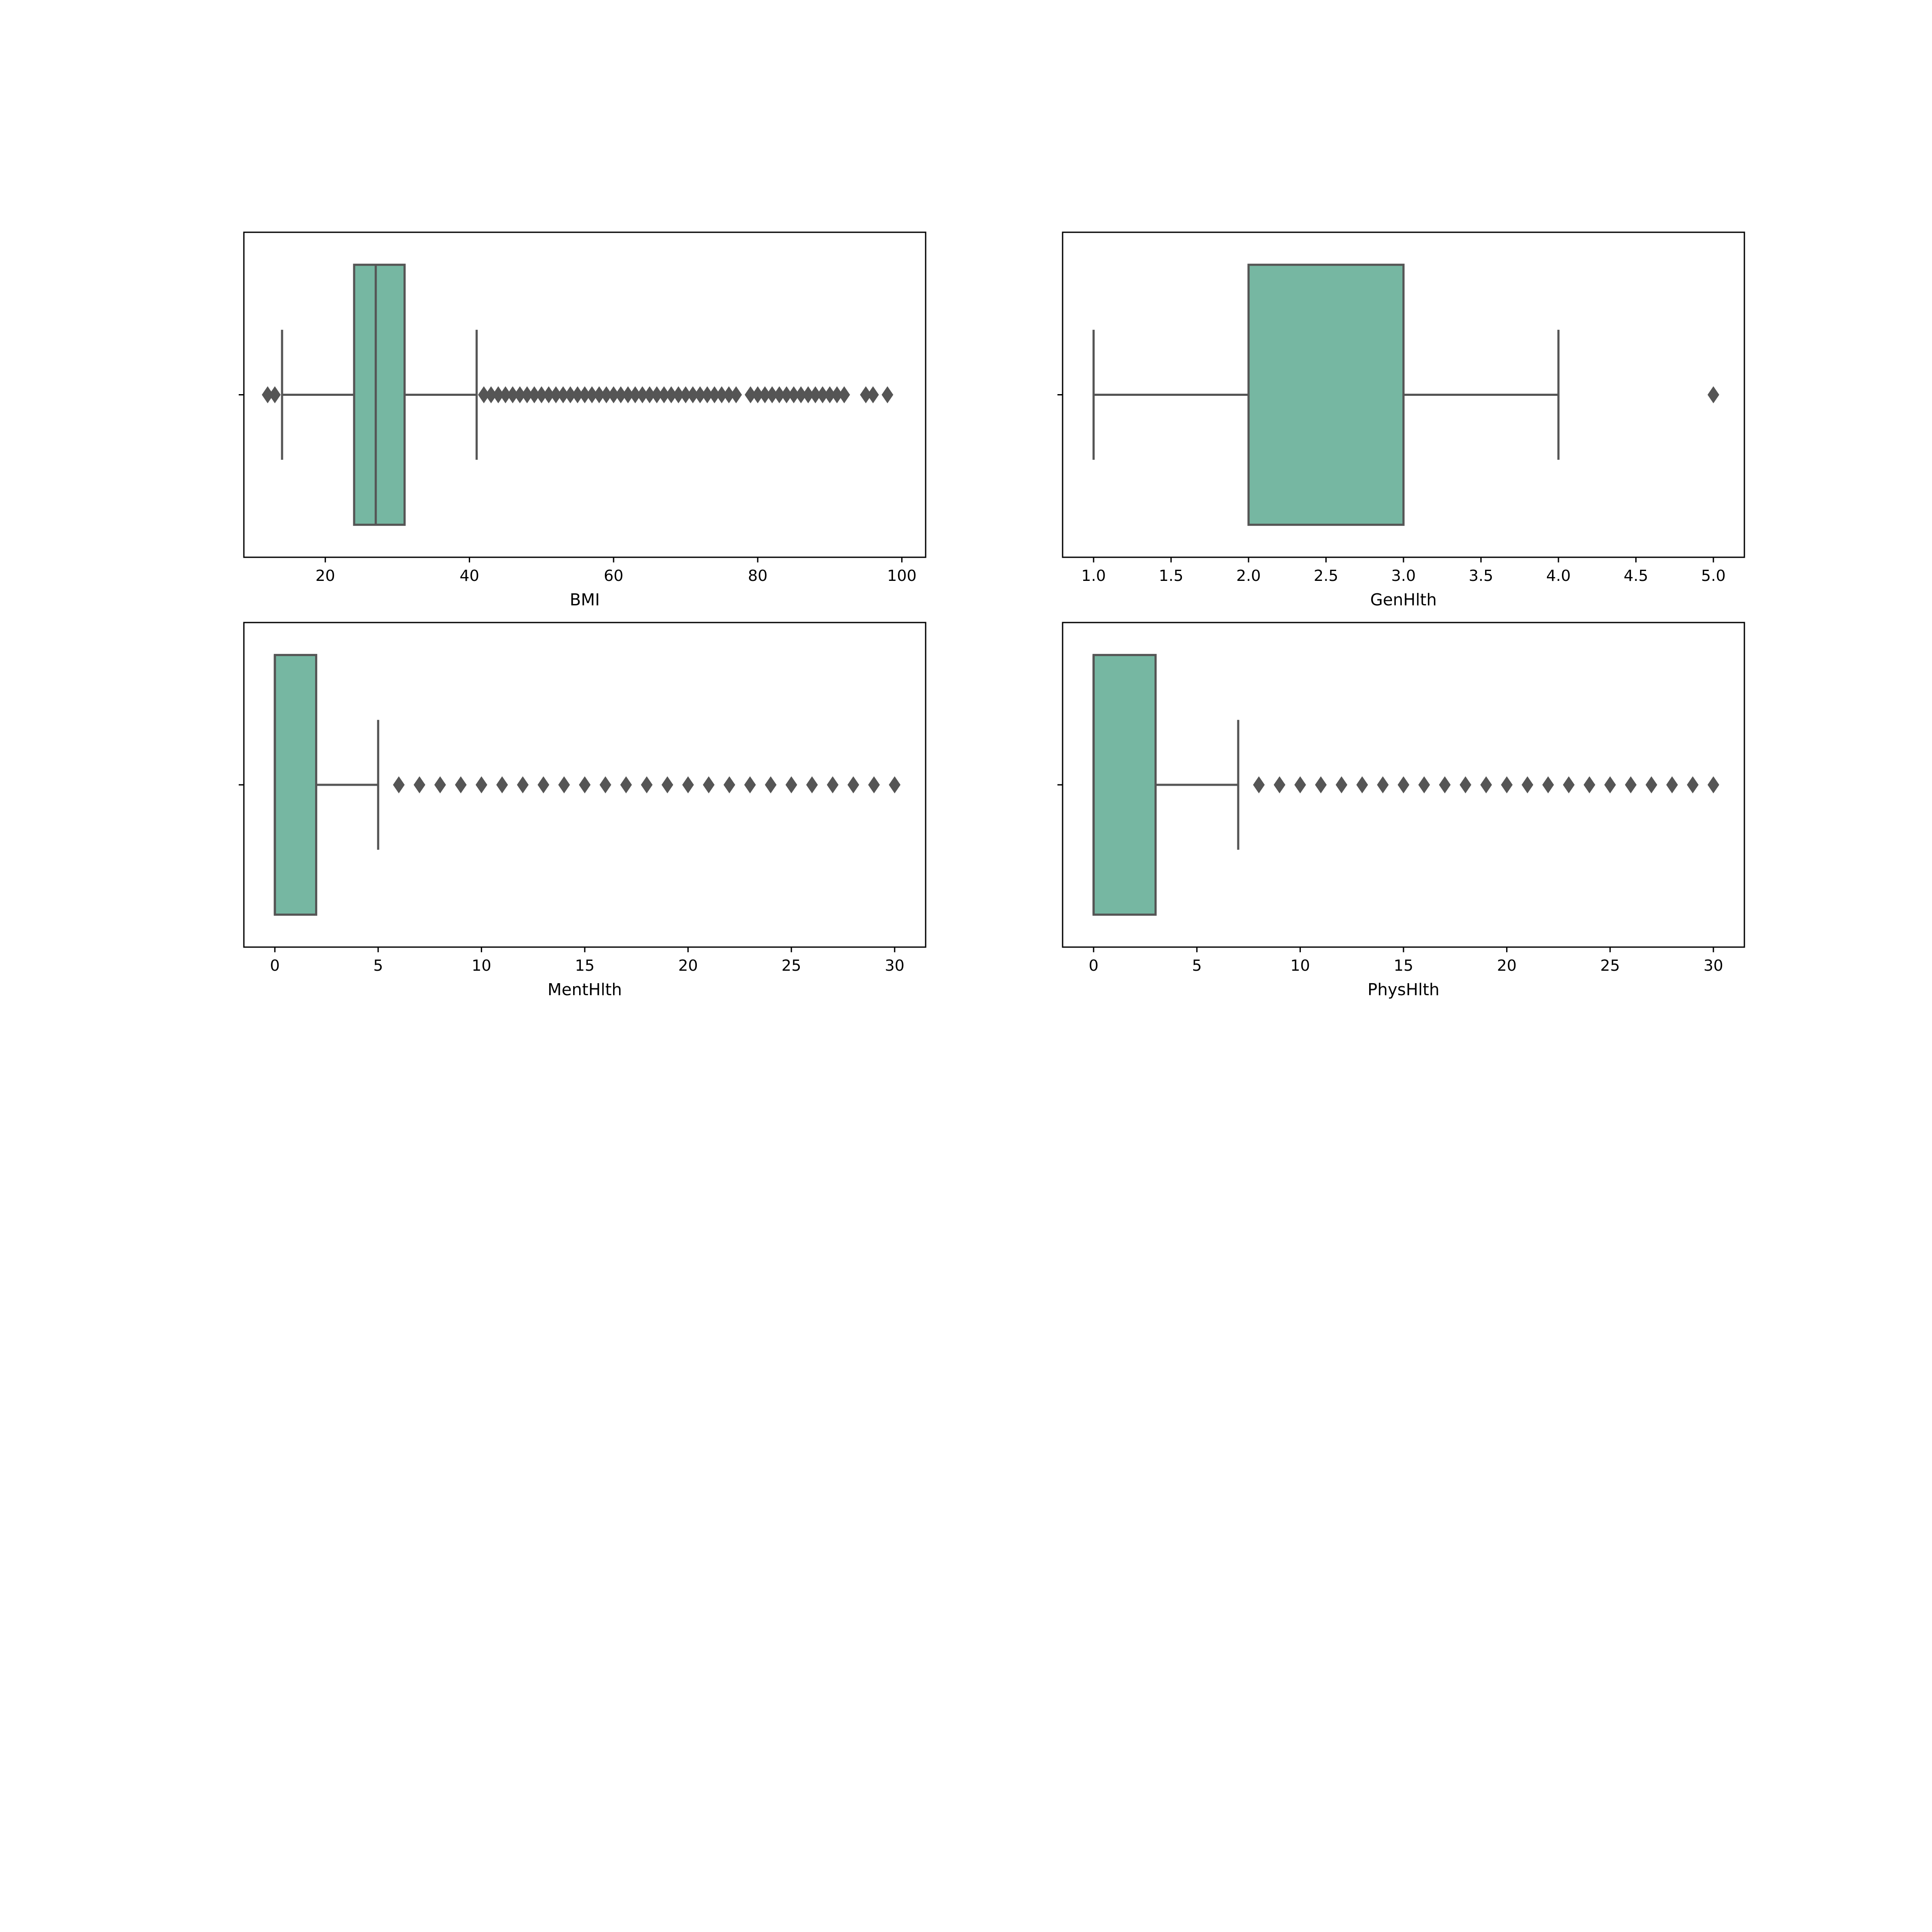  I want to click on boxplot-panel-1: 20 40 60 80 100 BMI, so click(583, 420).